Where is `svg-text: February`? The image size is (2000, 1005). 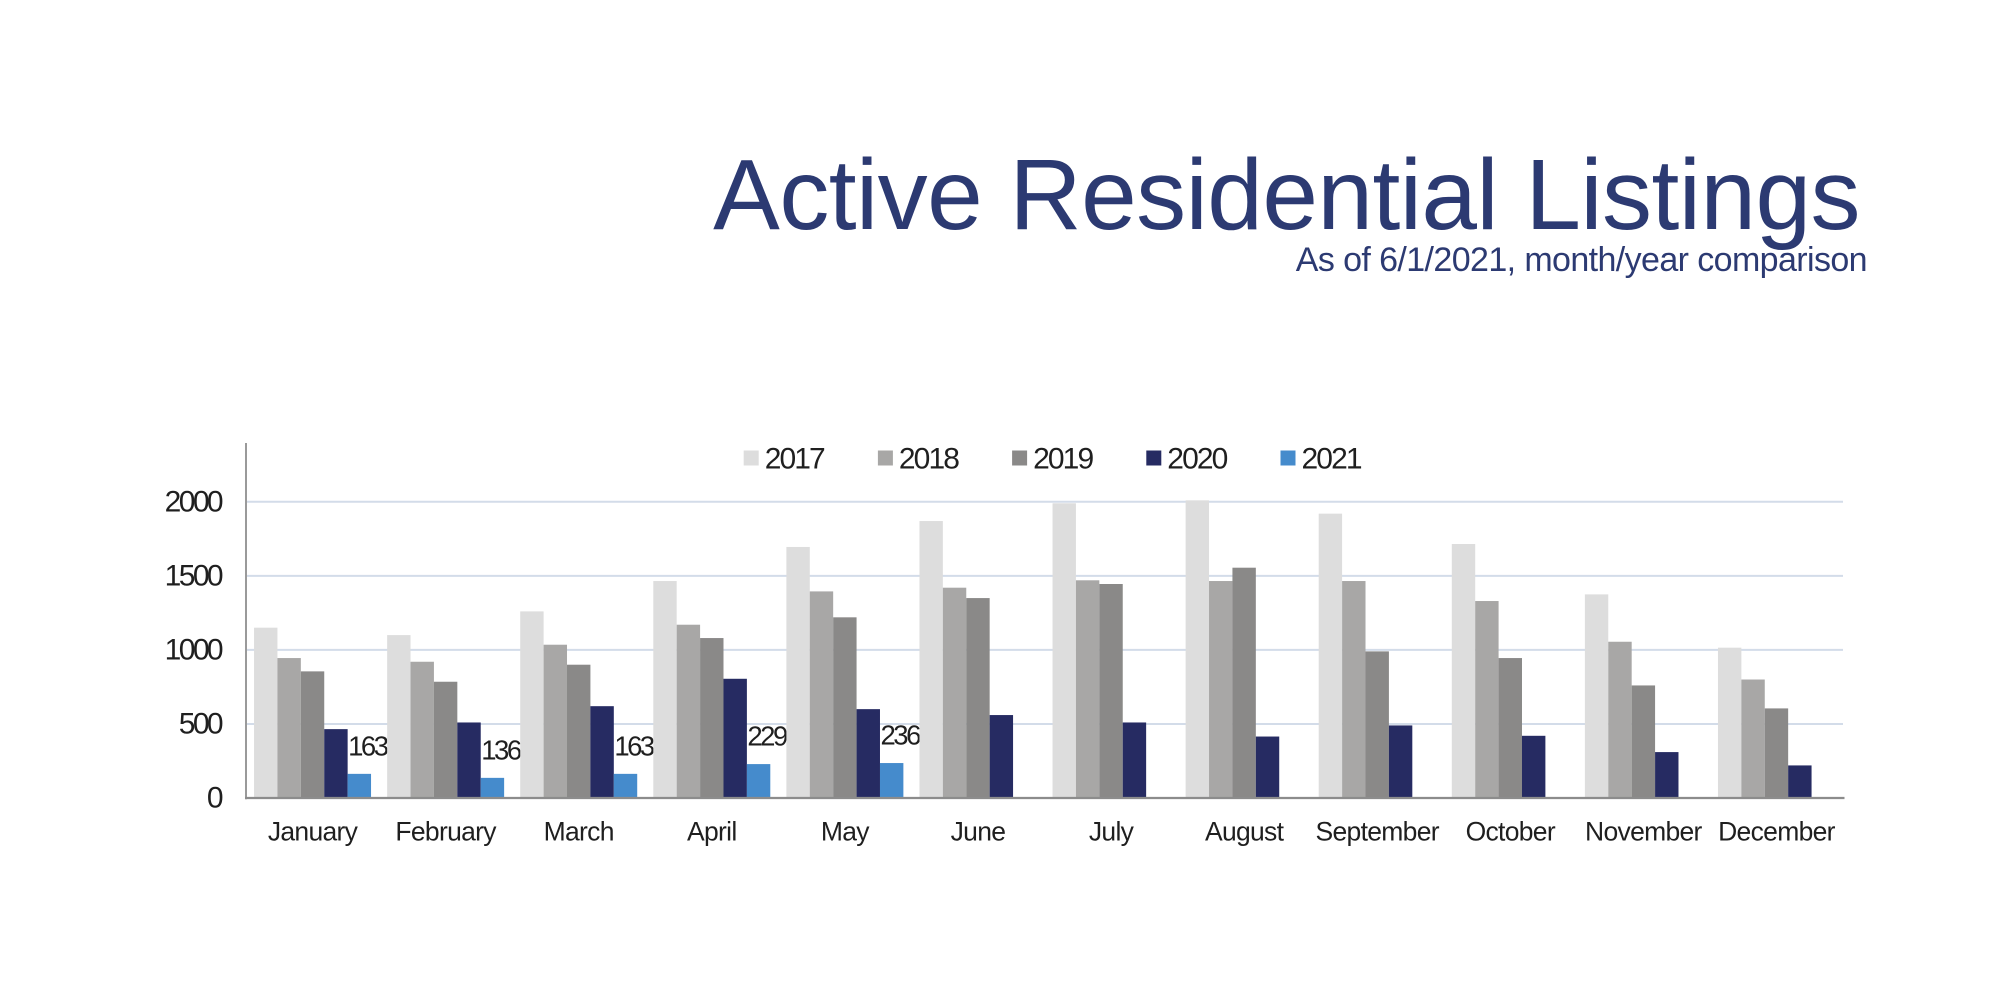 svg-text: February is located at coordinates (446, 831).